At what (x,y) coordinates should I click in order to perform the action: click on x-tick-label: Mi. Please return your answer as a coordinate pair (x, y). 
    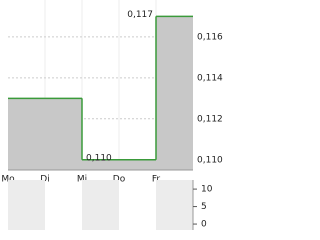
    Looking at the image, I should click on (82, 180).